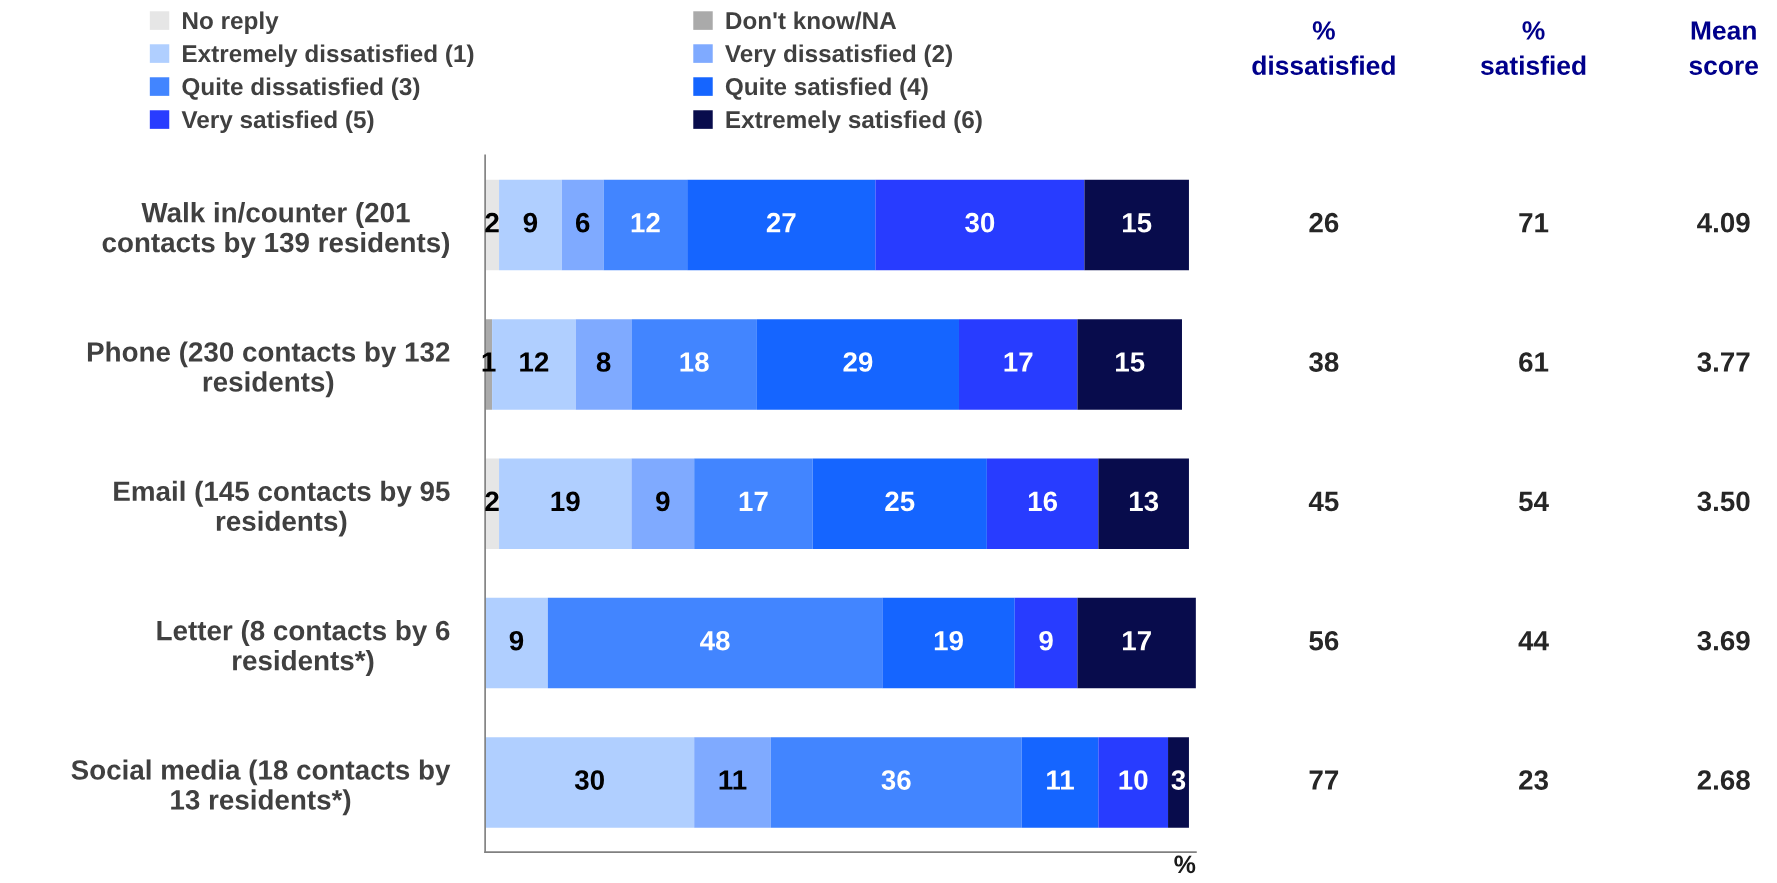  What do you see at coordinates (1323, 48) in the screenshot?
I see `text: % dissatisfied` at bounding box center [1323, 48].